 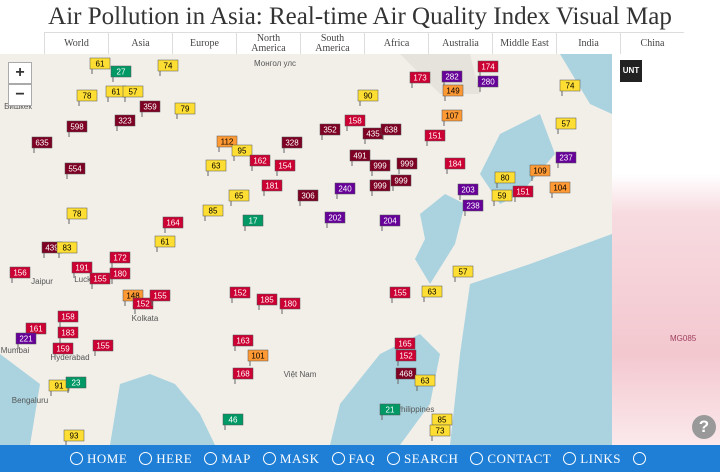 What do you see at coordinates (77, 128) in the screenshot?
I see `aqi-station: 598` at bounding box center [77, 128].